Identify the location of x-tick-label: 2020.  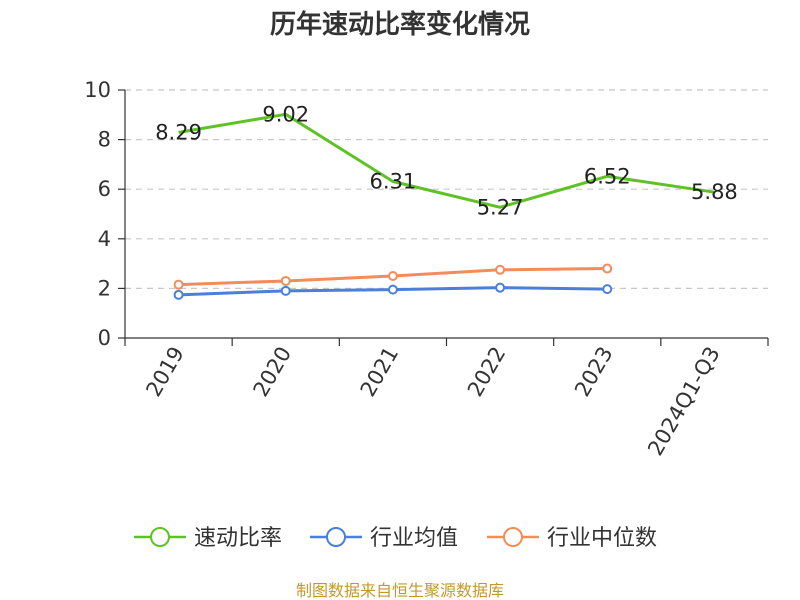
(273, 372).